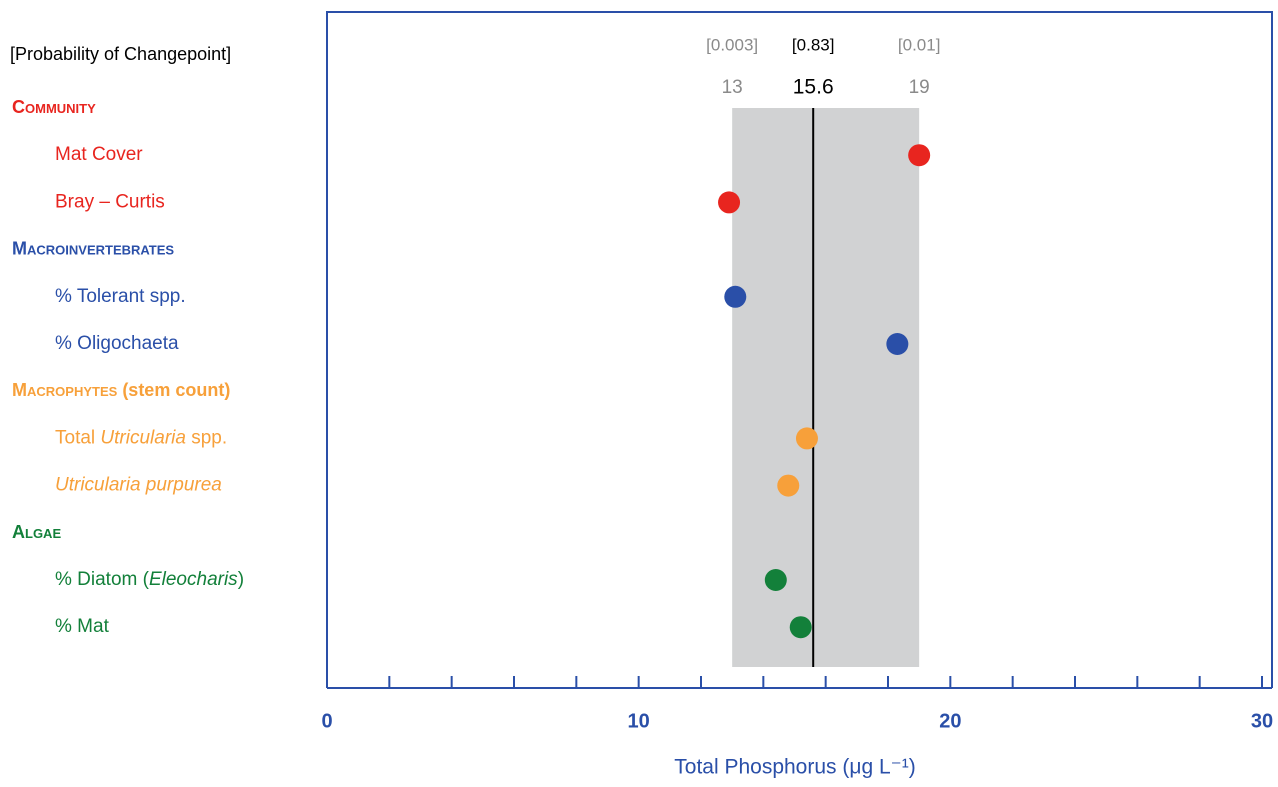 This screenshot has height=787, width=1278. Describe the element at coordinates (639, 721) in the screenshot. I see `x-tick-label: 10` at that location.